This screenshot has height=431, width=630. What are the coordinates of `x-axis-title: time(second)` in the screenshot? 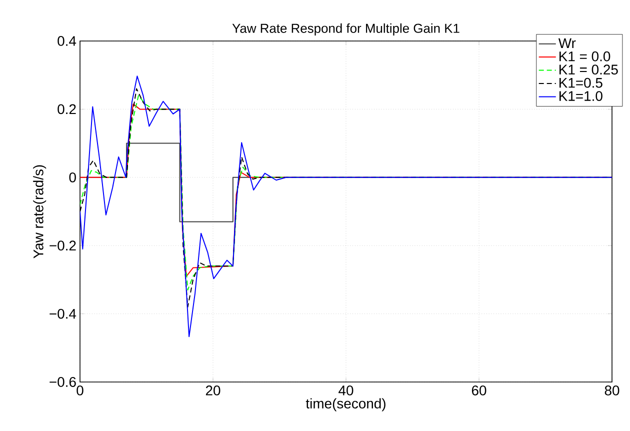 It's located at (346, 405).